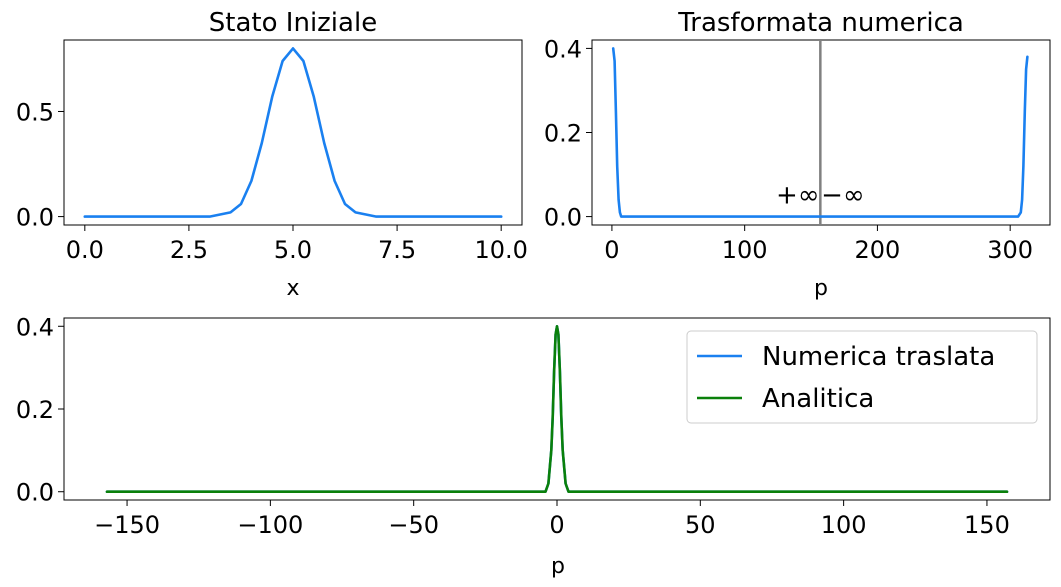  Describe the element at coordinates (293, 23) in the screenshot. I see `plot-title: Stato Iniziale` at that location.